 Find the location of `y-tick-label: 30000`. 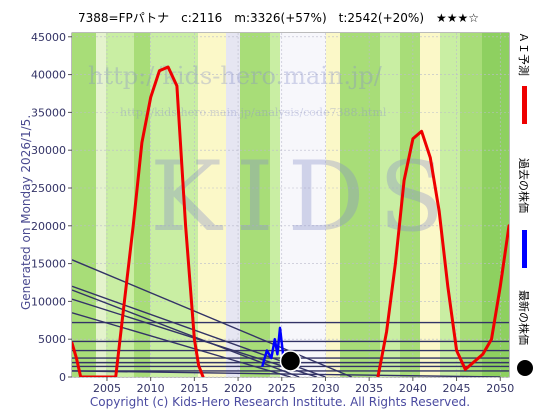

y-tick-label: 30000 is located at coordinates (48, 150).